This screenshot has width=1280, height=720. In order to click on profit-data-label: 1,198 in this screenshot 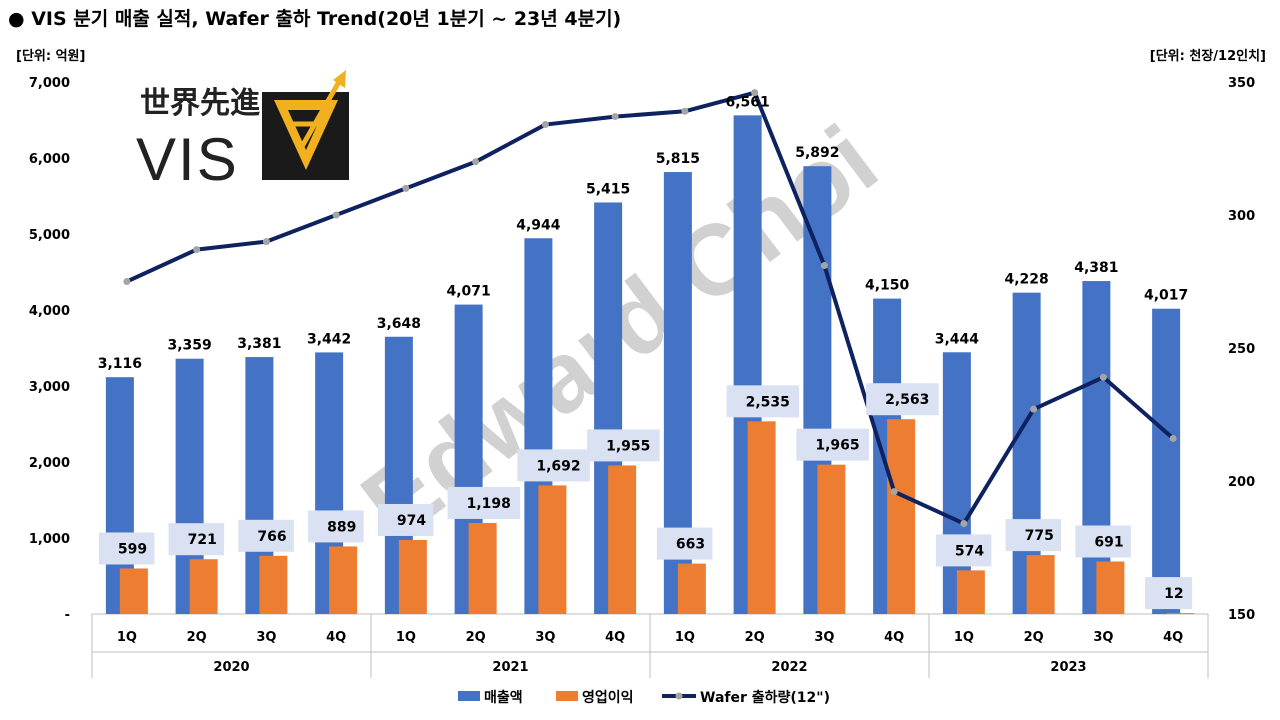, I will do `click(489, 504)`.